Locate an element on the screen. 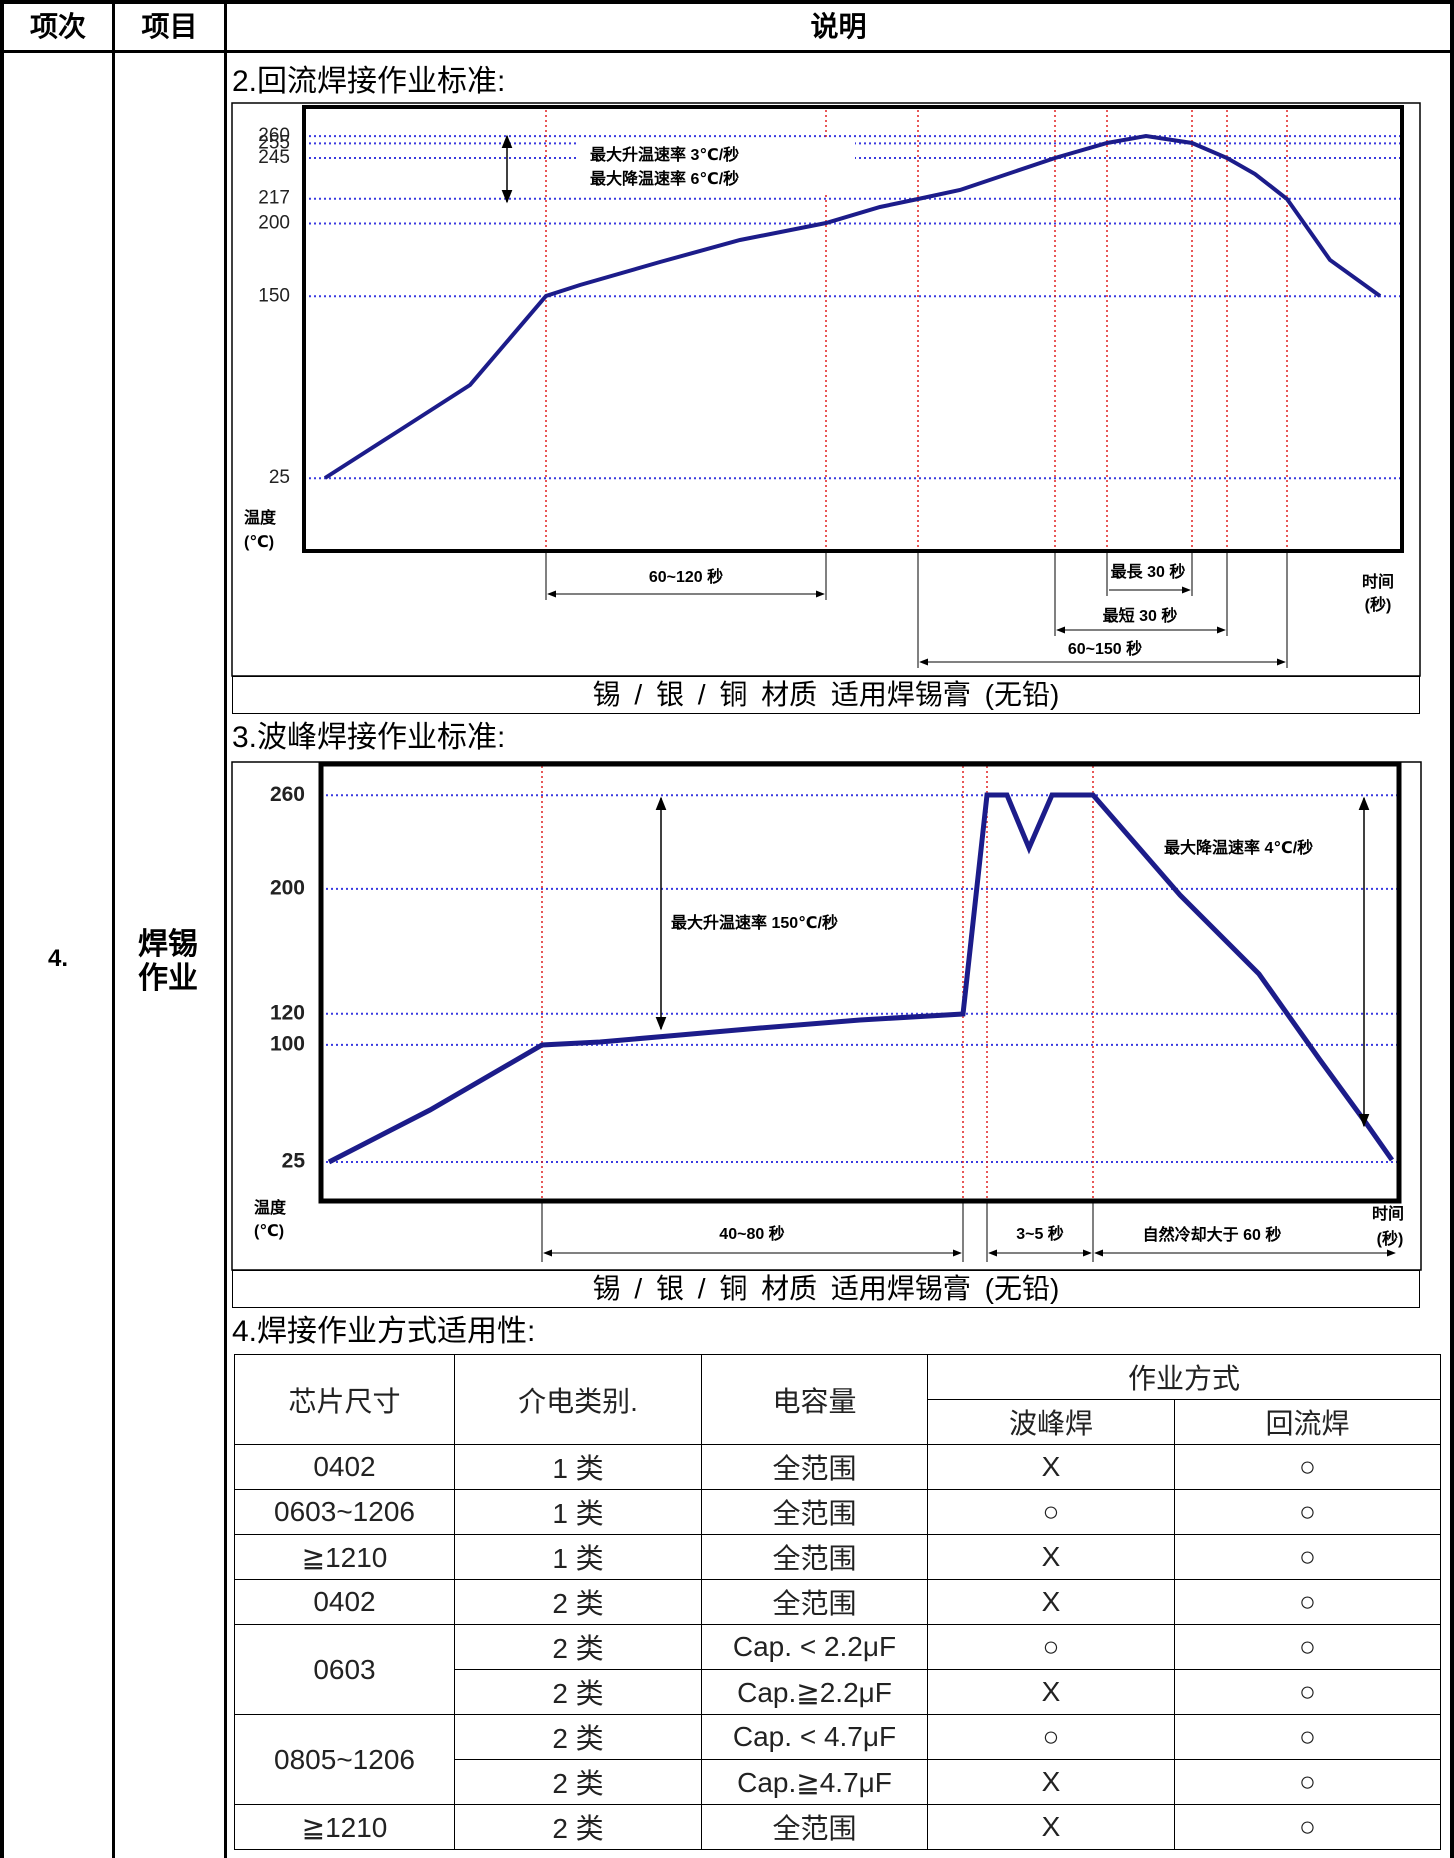 The image size is (1454, 1858). y-tick-label: 100 is located at coordinates (287, 1043).